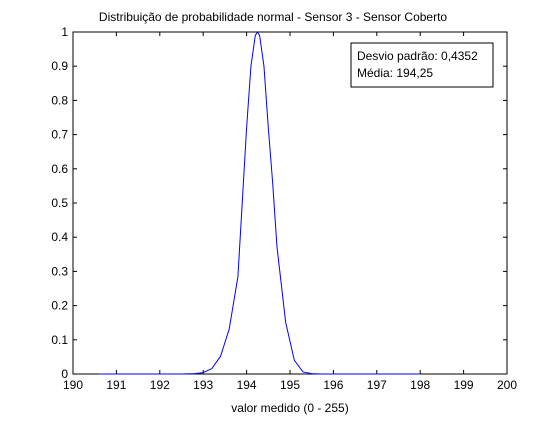 The height and width of the screenshot is (425, 560). What do you see at coordinates (64, 374) in the screenshot?
I see `y-tick-label: 0` at bounding box center [64, 374].